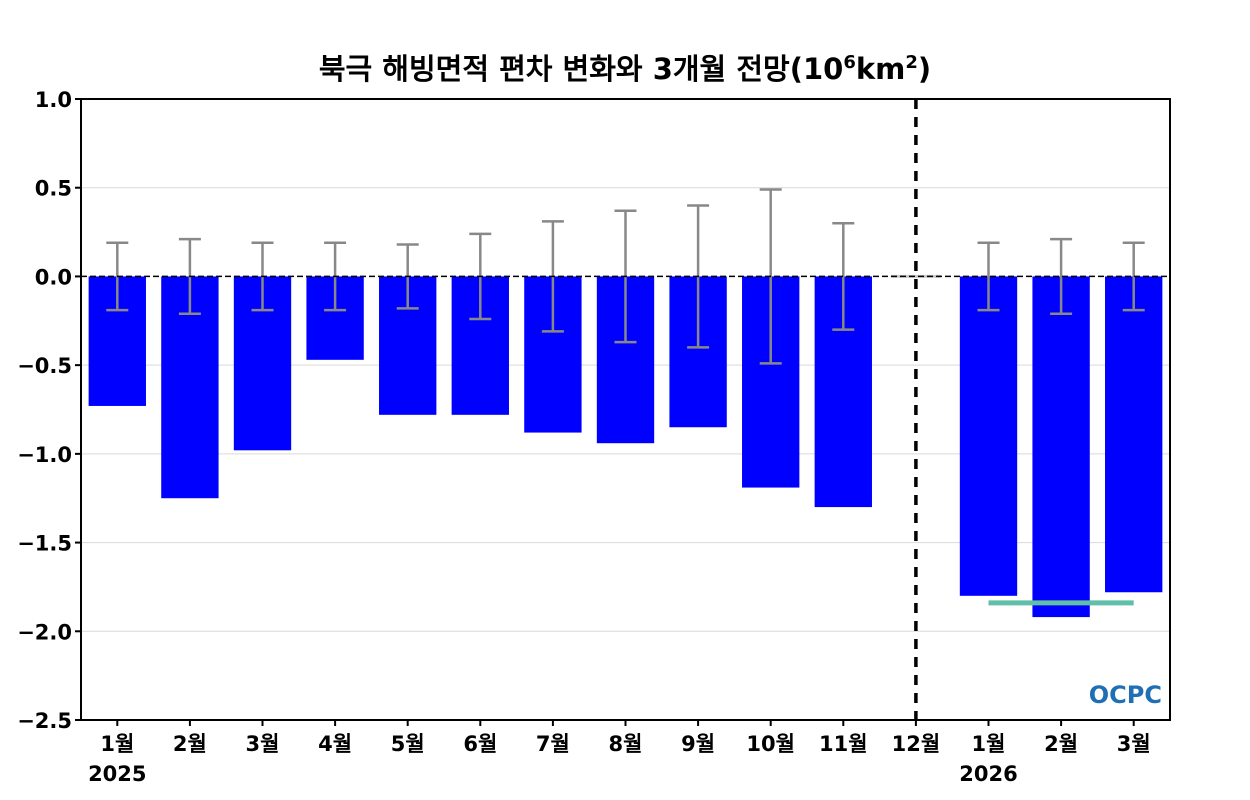  I want to click on logo-text: OCPC, so click(1125, 695).